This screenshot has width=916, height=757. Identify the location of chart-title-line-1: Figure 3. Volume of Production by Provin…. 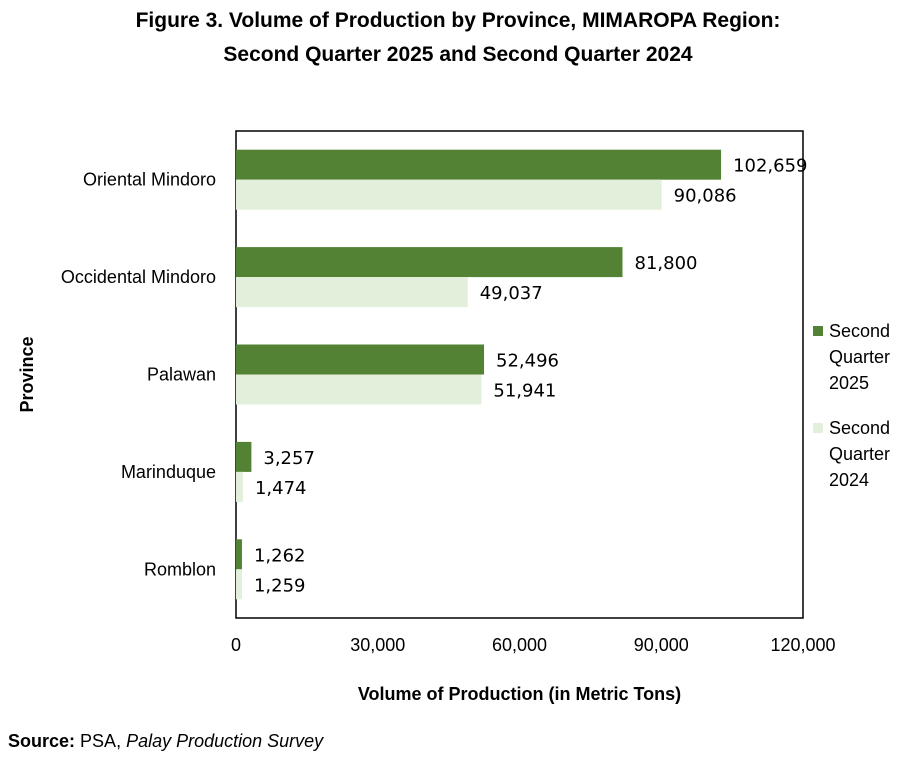
(458, 20).